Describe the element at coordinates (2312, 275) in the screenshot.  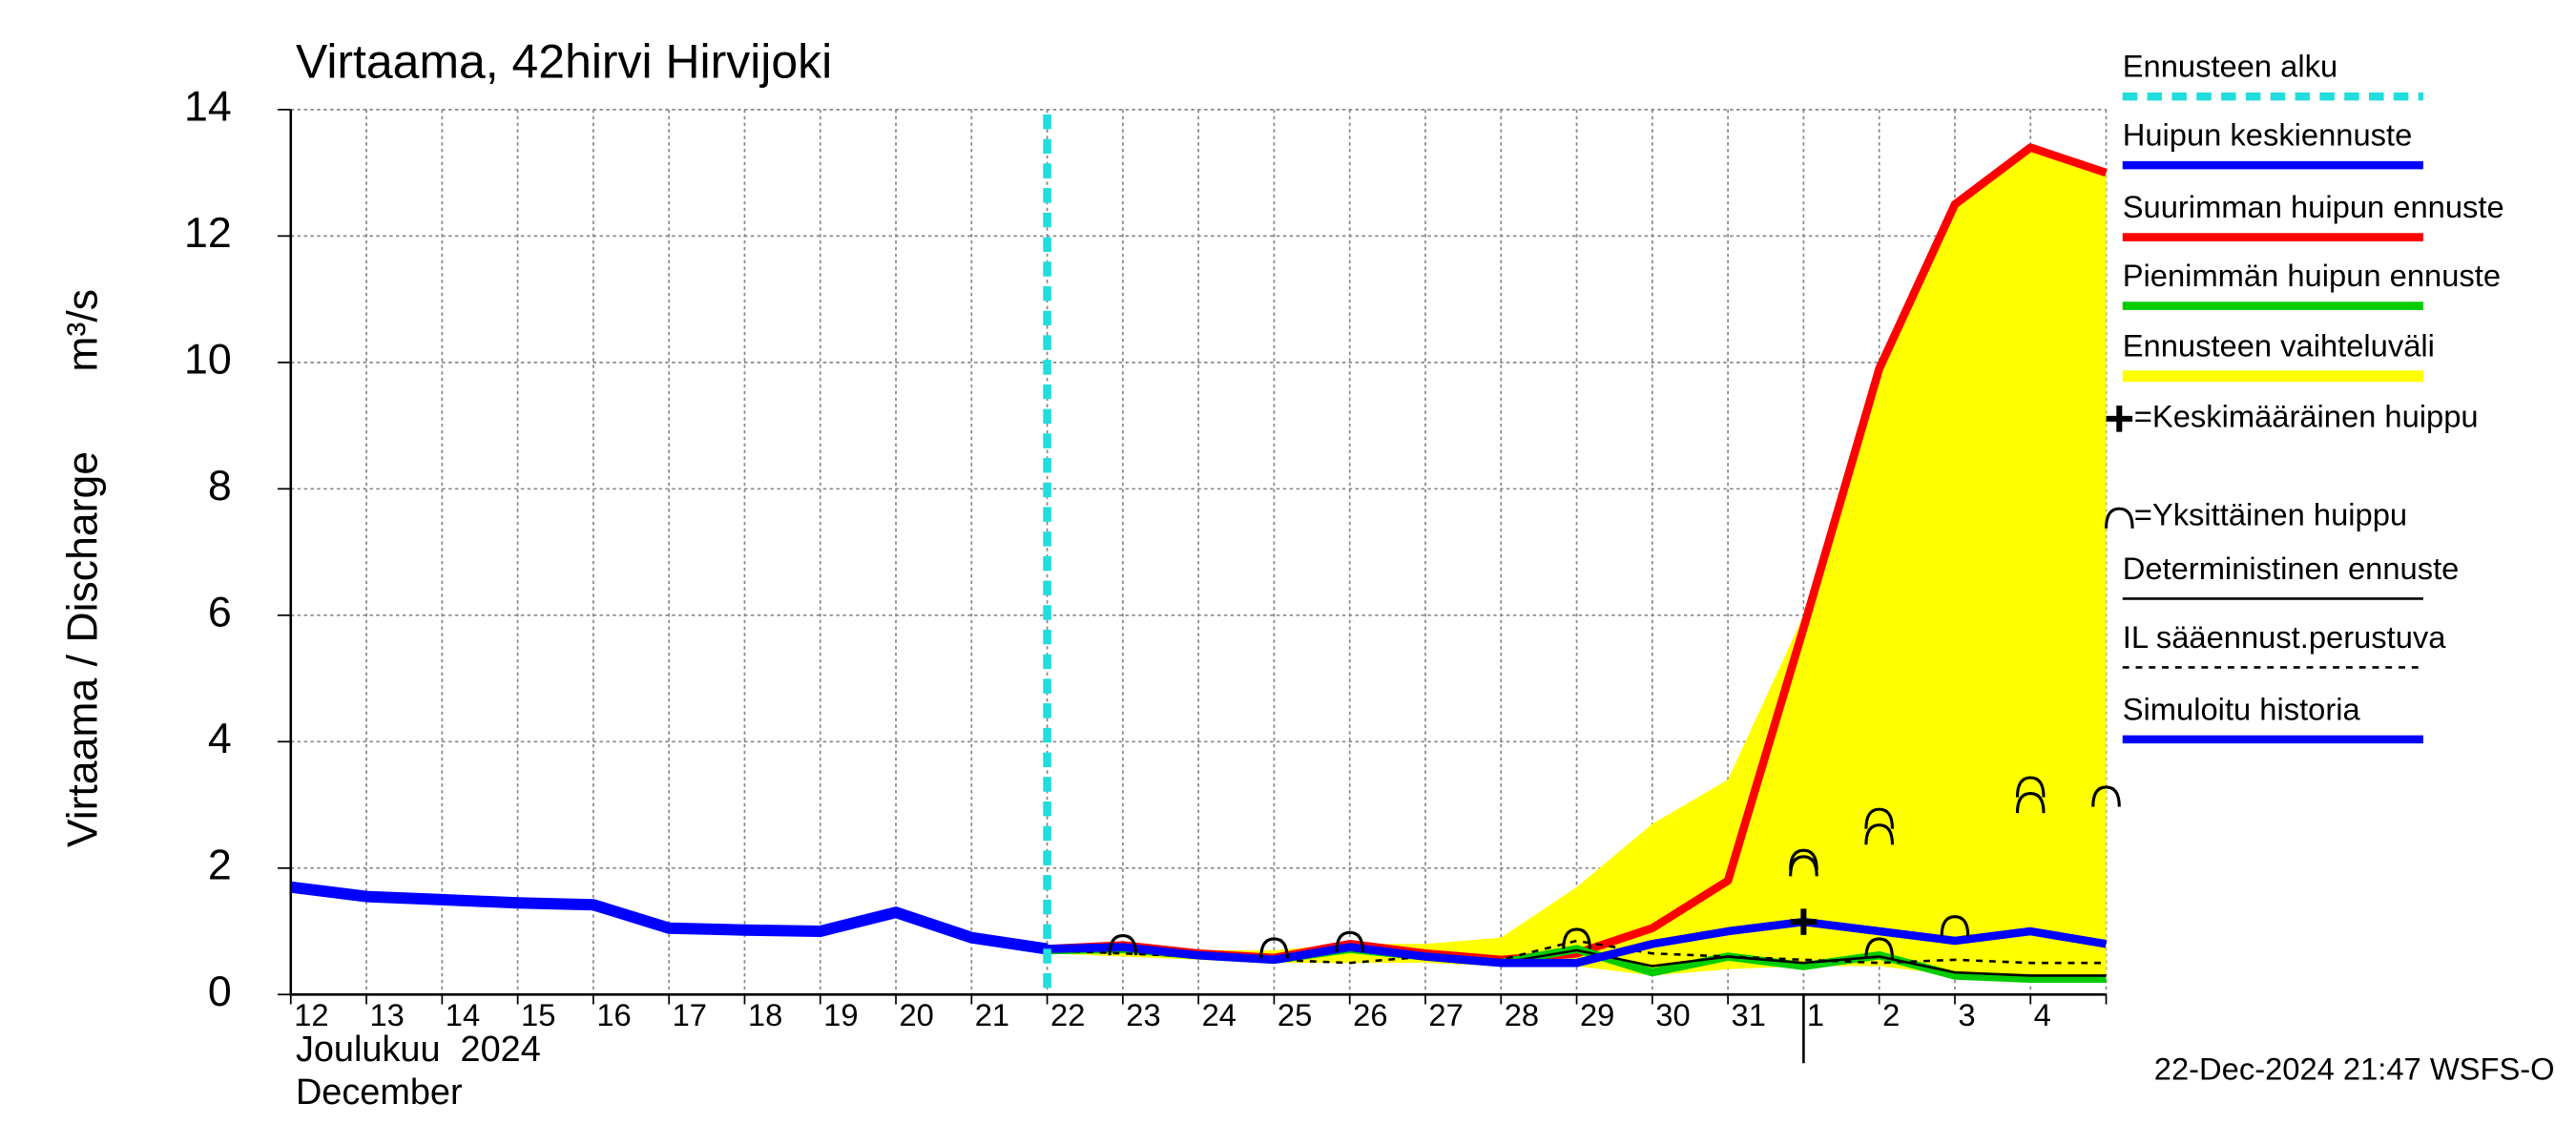
I see `legend-label: Pienimmän huipun ennuste` at that location.